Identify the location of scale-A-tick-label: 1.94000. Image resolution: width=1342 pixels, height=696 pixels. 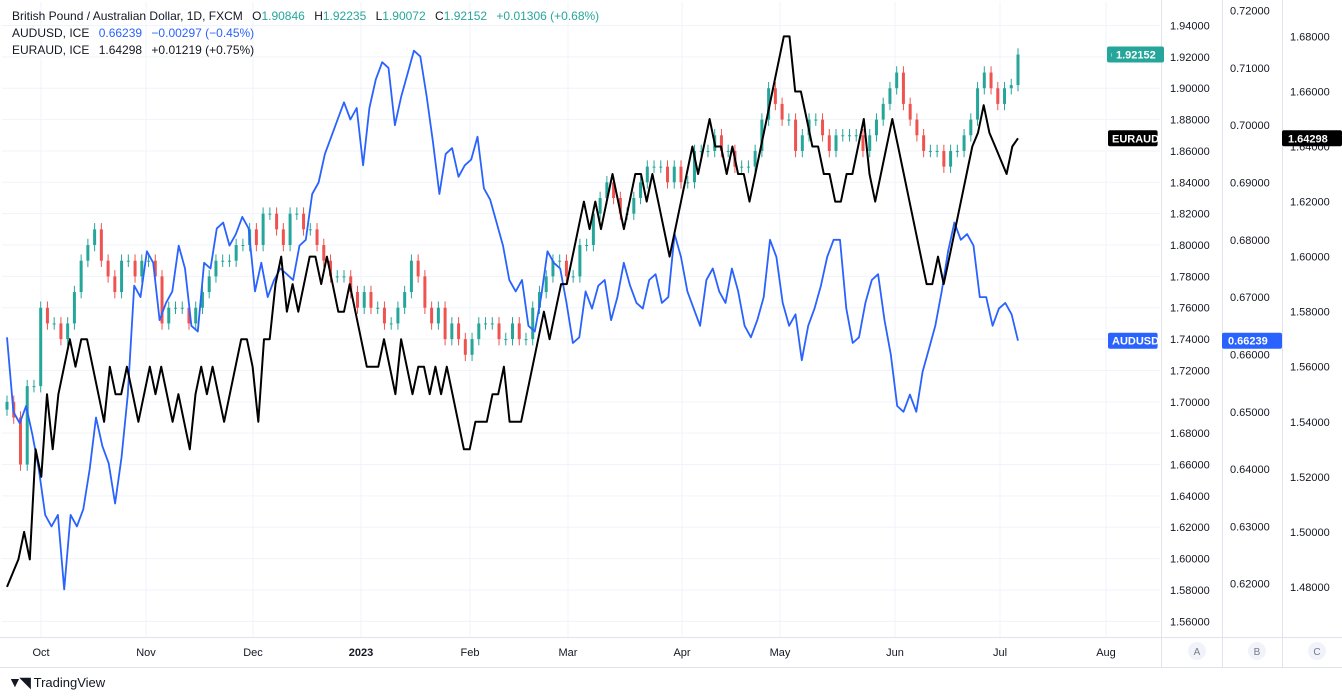
(1190, 27).